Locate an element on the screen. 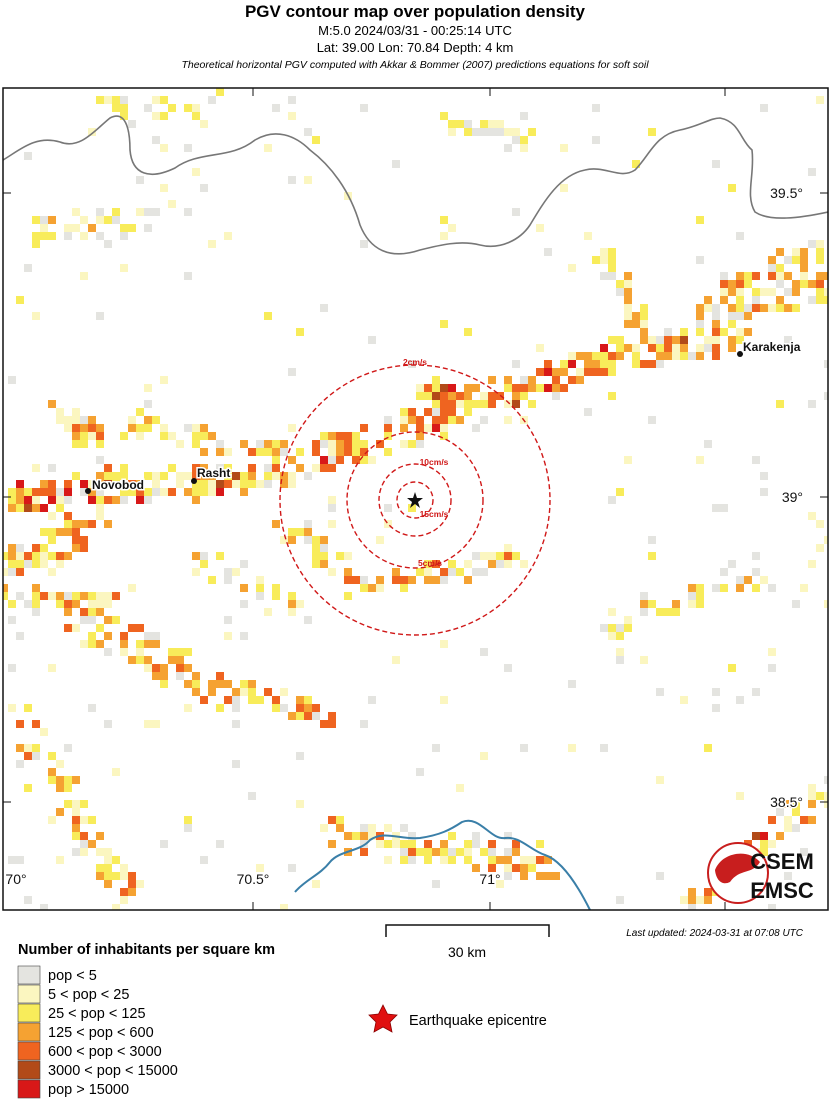  city-label: Novobod is located at coordinates (118, 485).